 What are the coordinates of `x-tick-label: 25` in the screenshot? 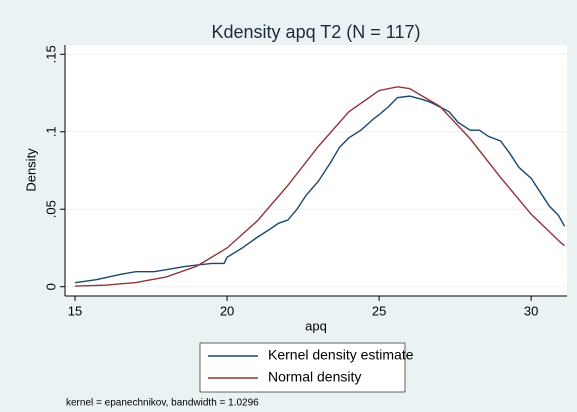 It's located at (379, 310).